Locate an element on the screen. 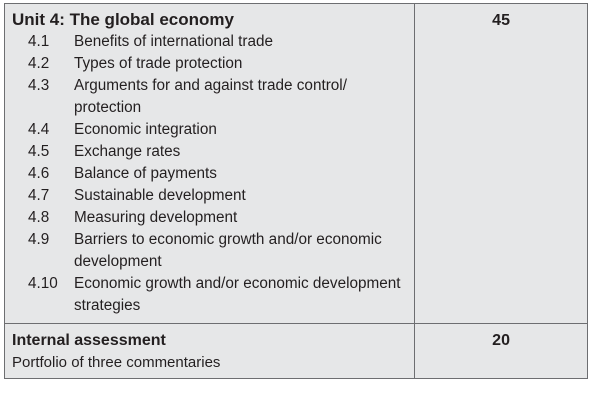 The image size is (590, 402). list-item: 4.2 Types of trade protection is located at coordinates (218, 64).